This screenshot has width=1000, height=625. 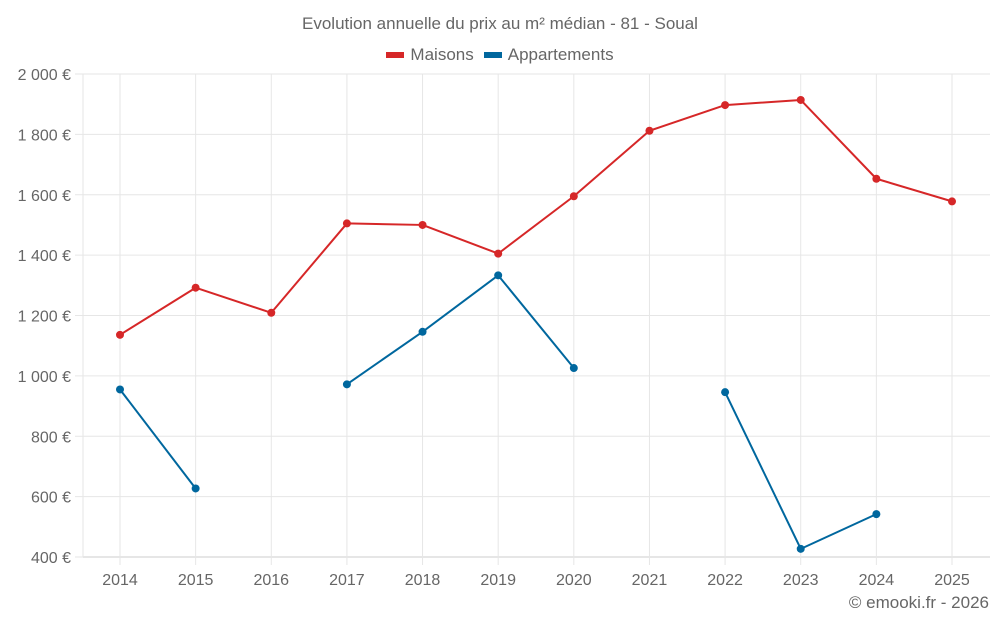 I want to click on y-tick-label: 2 000 €, so click(x=44, y=75).